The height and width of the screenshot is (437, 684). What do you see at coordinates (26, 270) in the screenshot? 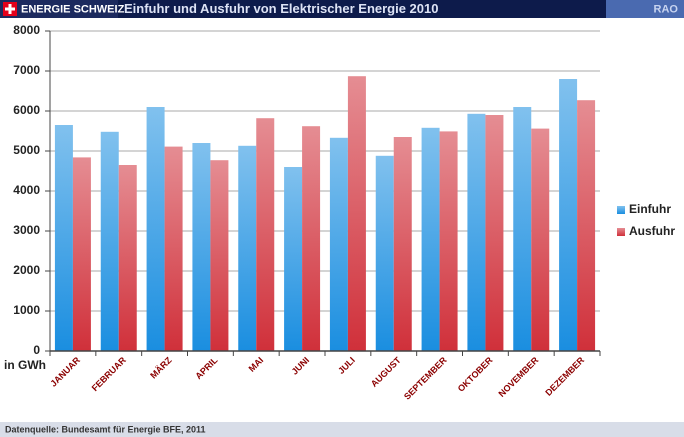
I see `y-tick-label: 2000` at bounding box center [26, 270].